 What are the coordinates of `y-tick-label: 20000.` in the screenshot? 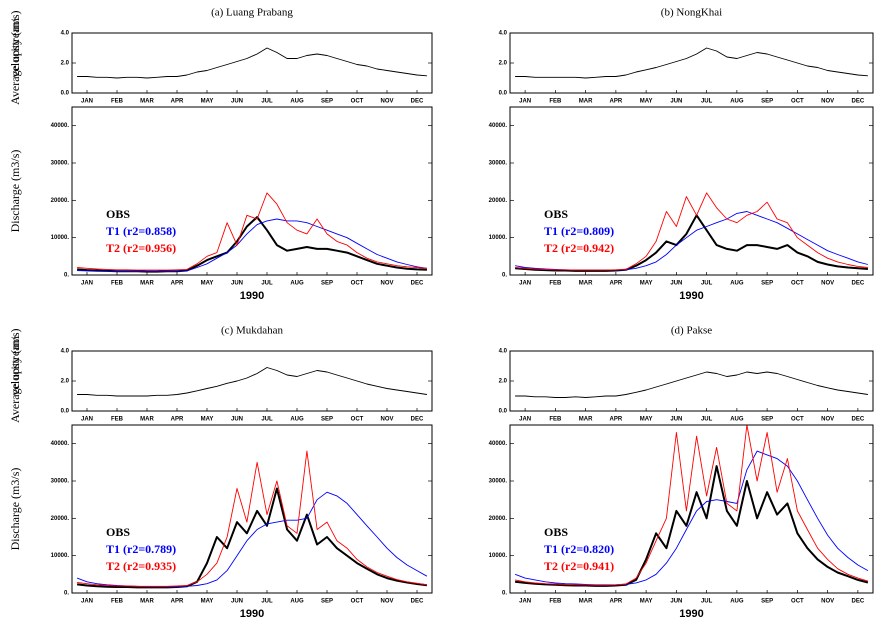 It's located at (498, 519).